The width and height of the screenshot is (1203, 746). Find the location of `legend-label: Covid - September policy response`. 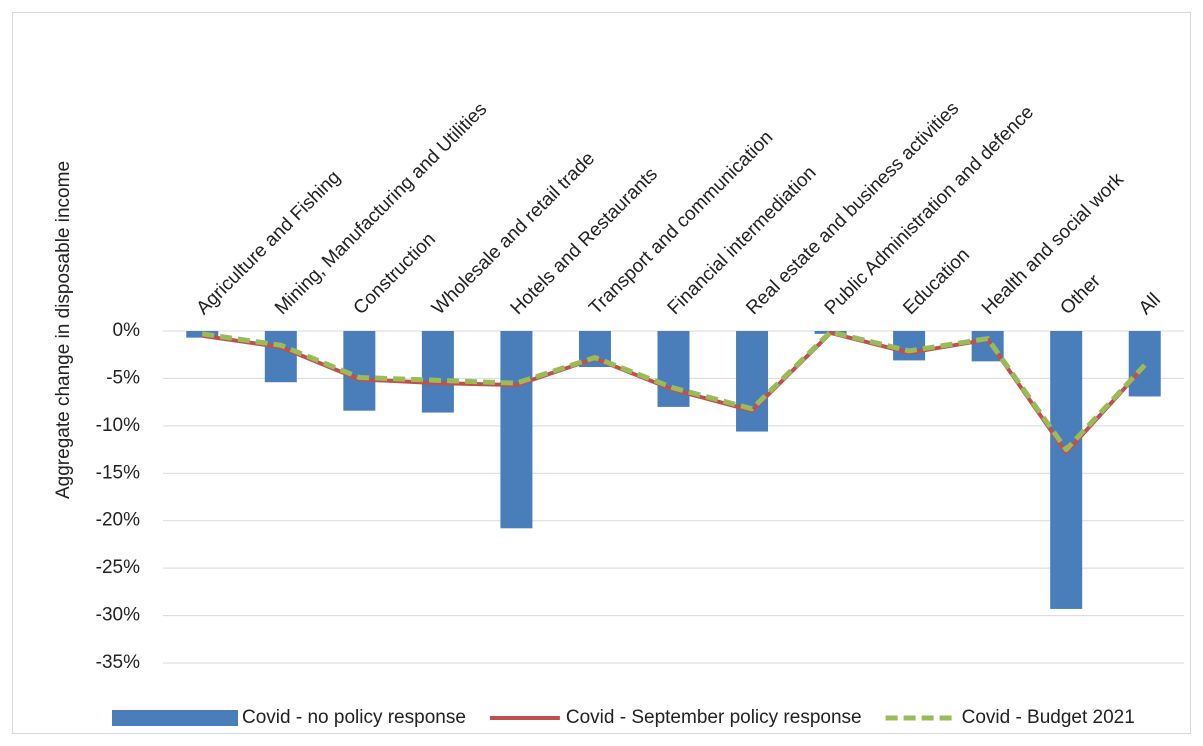

legend-label: Covid - September policy response is located at coordinates (714, 717).